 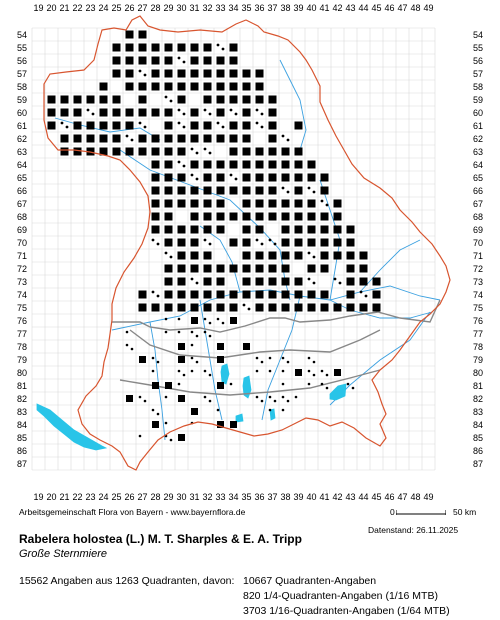 What do you see at coordinates (22, 164) in the screenshot?
I see `row-label: 64` at bounding box center [22, 164].